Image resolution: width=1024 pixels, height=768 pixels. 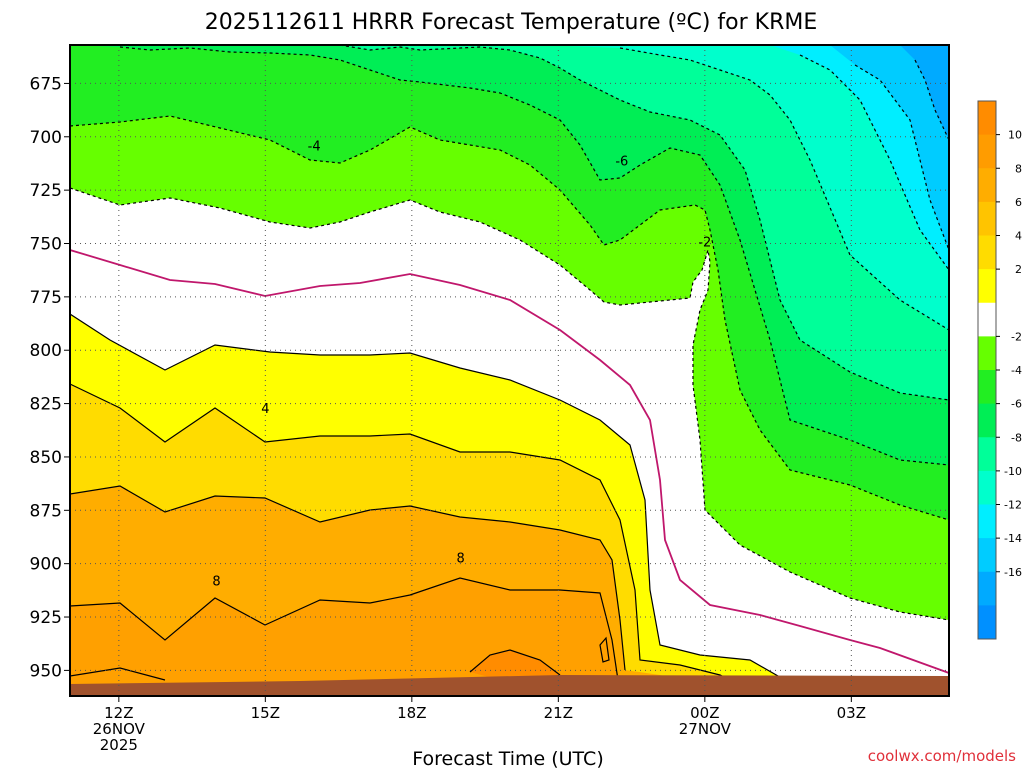 I want to click on y-tick-label: 900, so click(x=46, y=565).